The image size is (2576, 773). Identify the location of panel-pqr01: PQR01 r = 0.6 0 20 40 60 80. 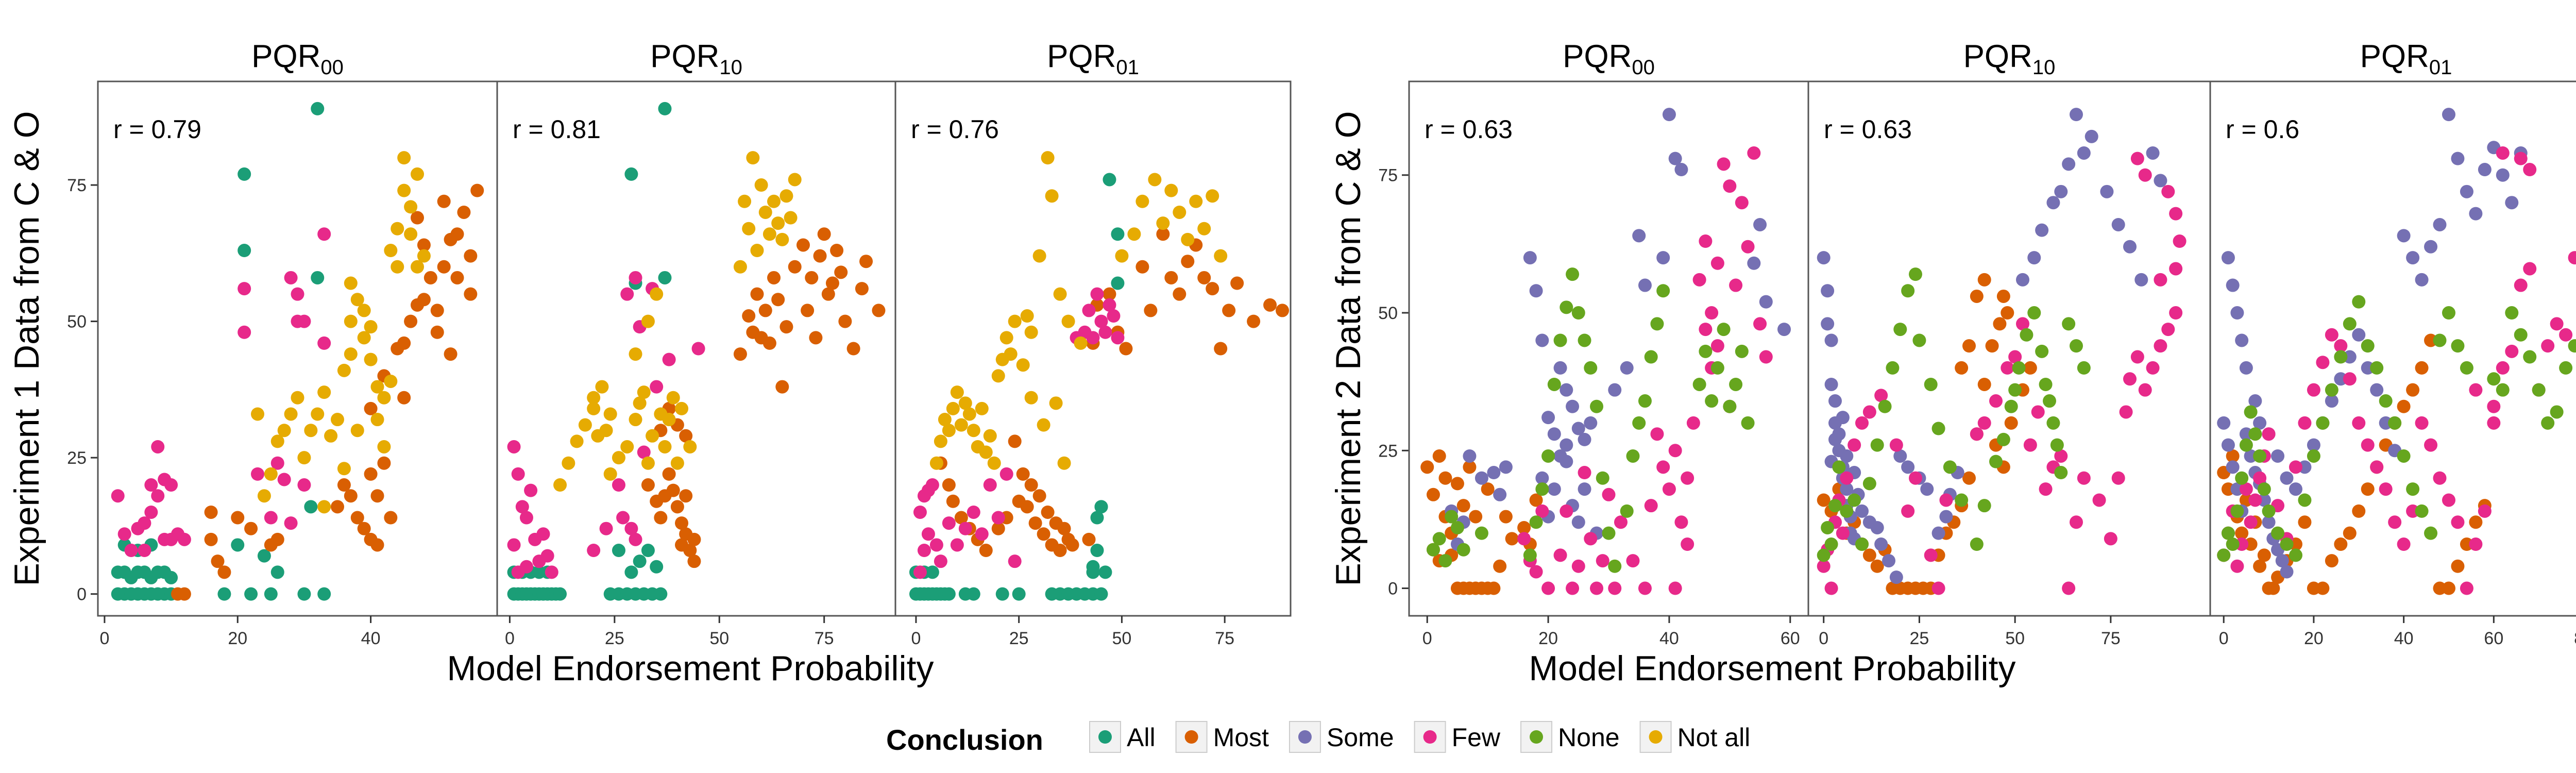
(2392, 343).